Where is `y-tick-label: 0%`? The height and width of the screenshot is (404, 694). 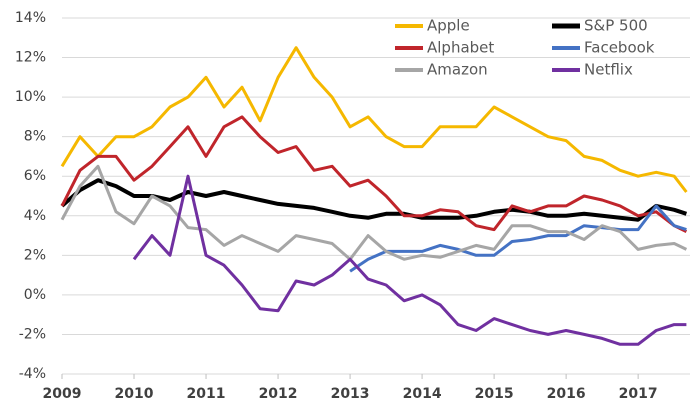
y-tick-label: 0% is located at coordinates (35, 295).